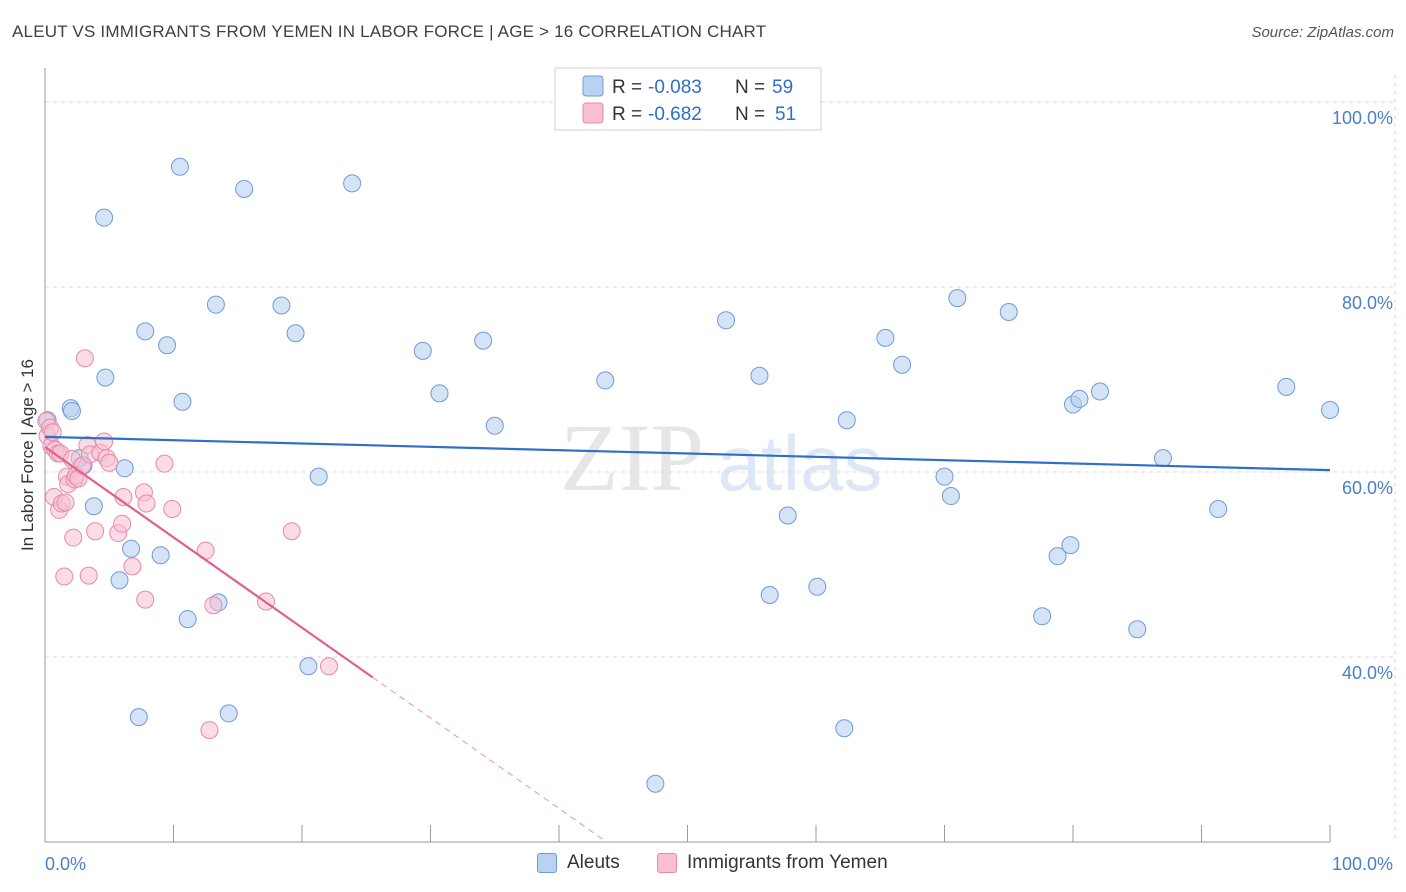 This screenshot has width=1406, height=892. Describe the element at coordinates (800, 463) in the screenshot. I see `watermark-atlas: atlas` at that location.